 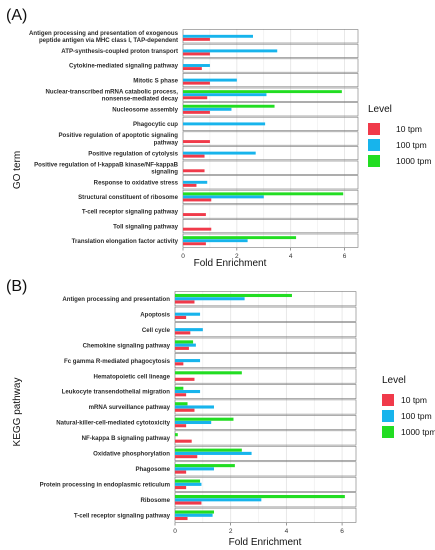 I want to click on panel-b-category-label-line: Hematopoietic cell lineage, so click(x=131, y=376).